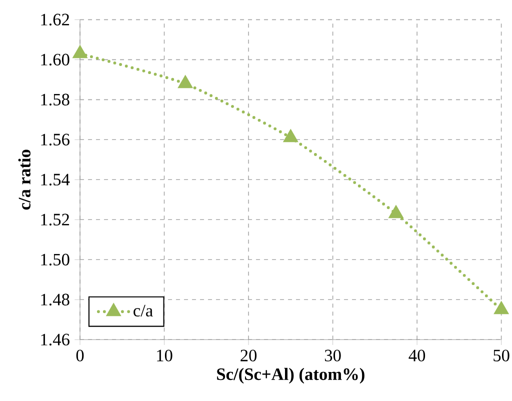 The width and height of the screenshot is (512, 401). I want to click on x-tick-label: 20, so click(248, 356).